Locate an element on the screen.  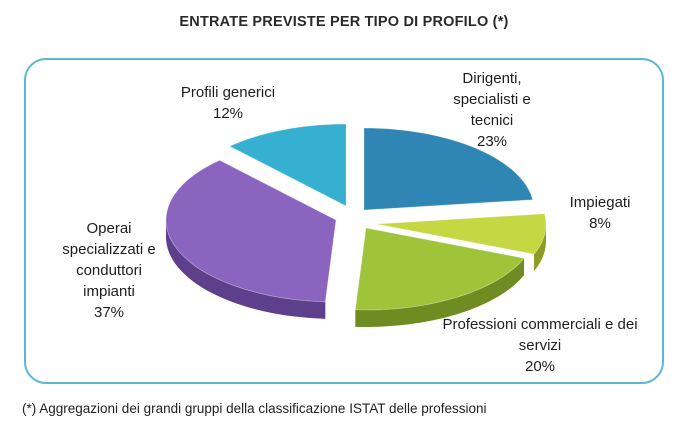
slice-label-line: Operai is located at coordinates (109, 228).